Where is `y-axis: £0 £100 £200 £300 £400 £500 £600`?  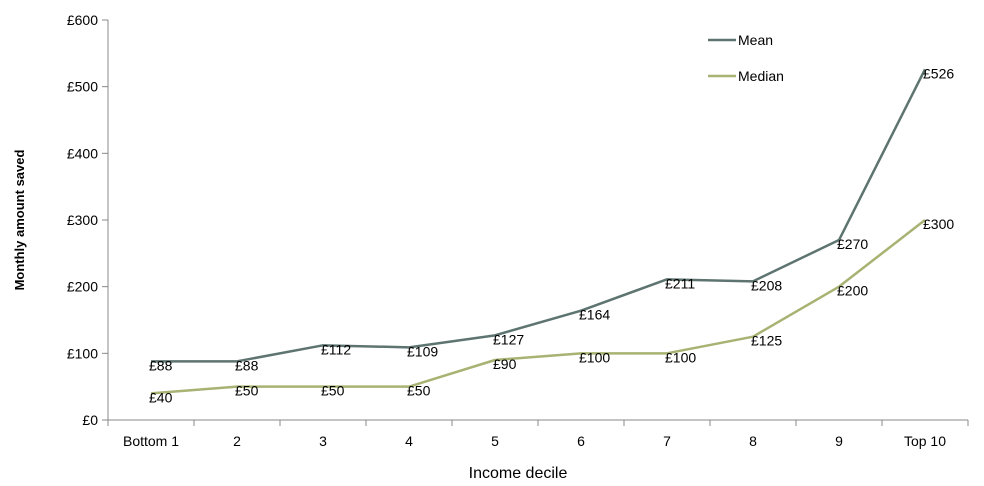 y-axis: £0 £100 £200 £300 £400 £500 £600 is located at coordinates (88, 220).